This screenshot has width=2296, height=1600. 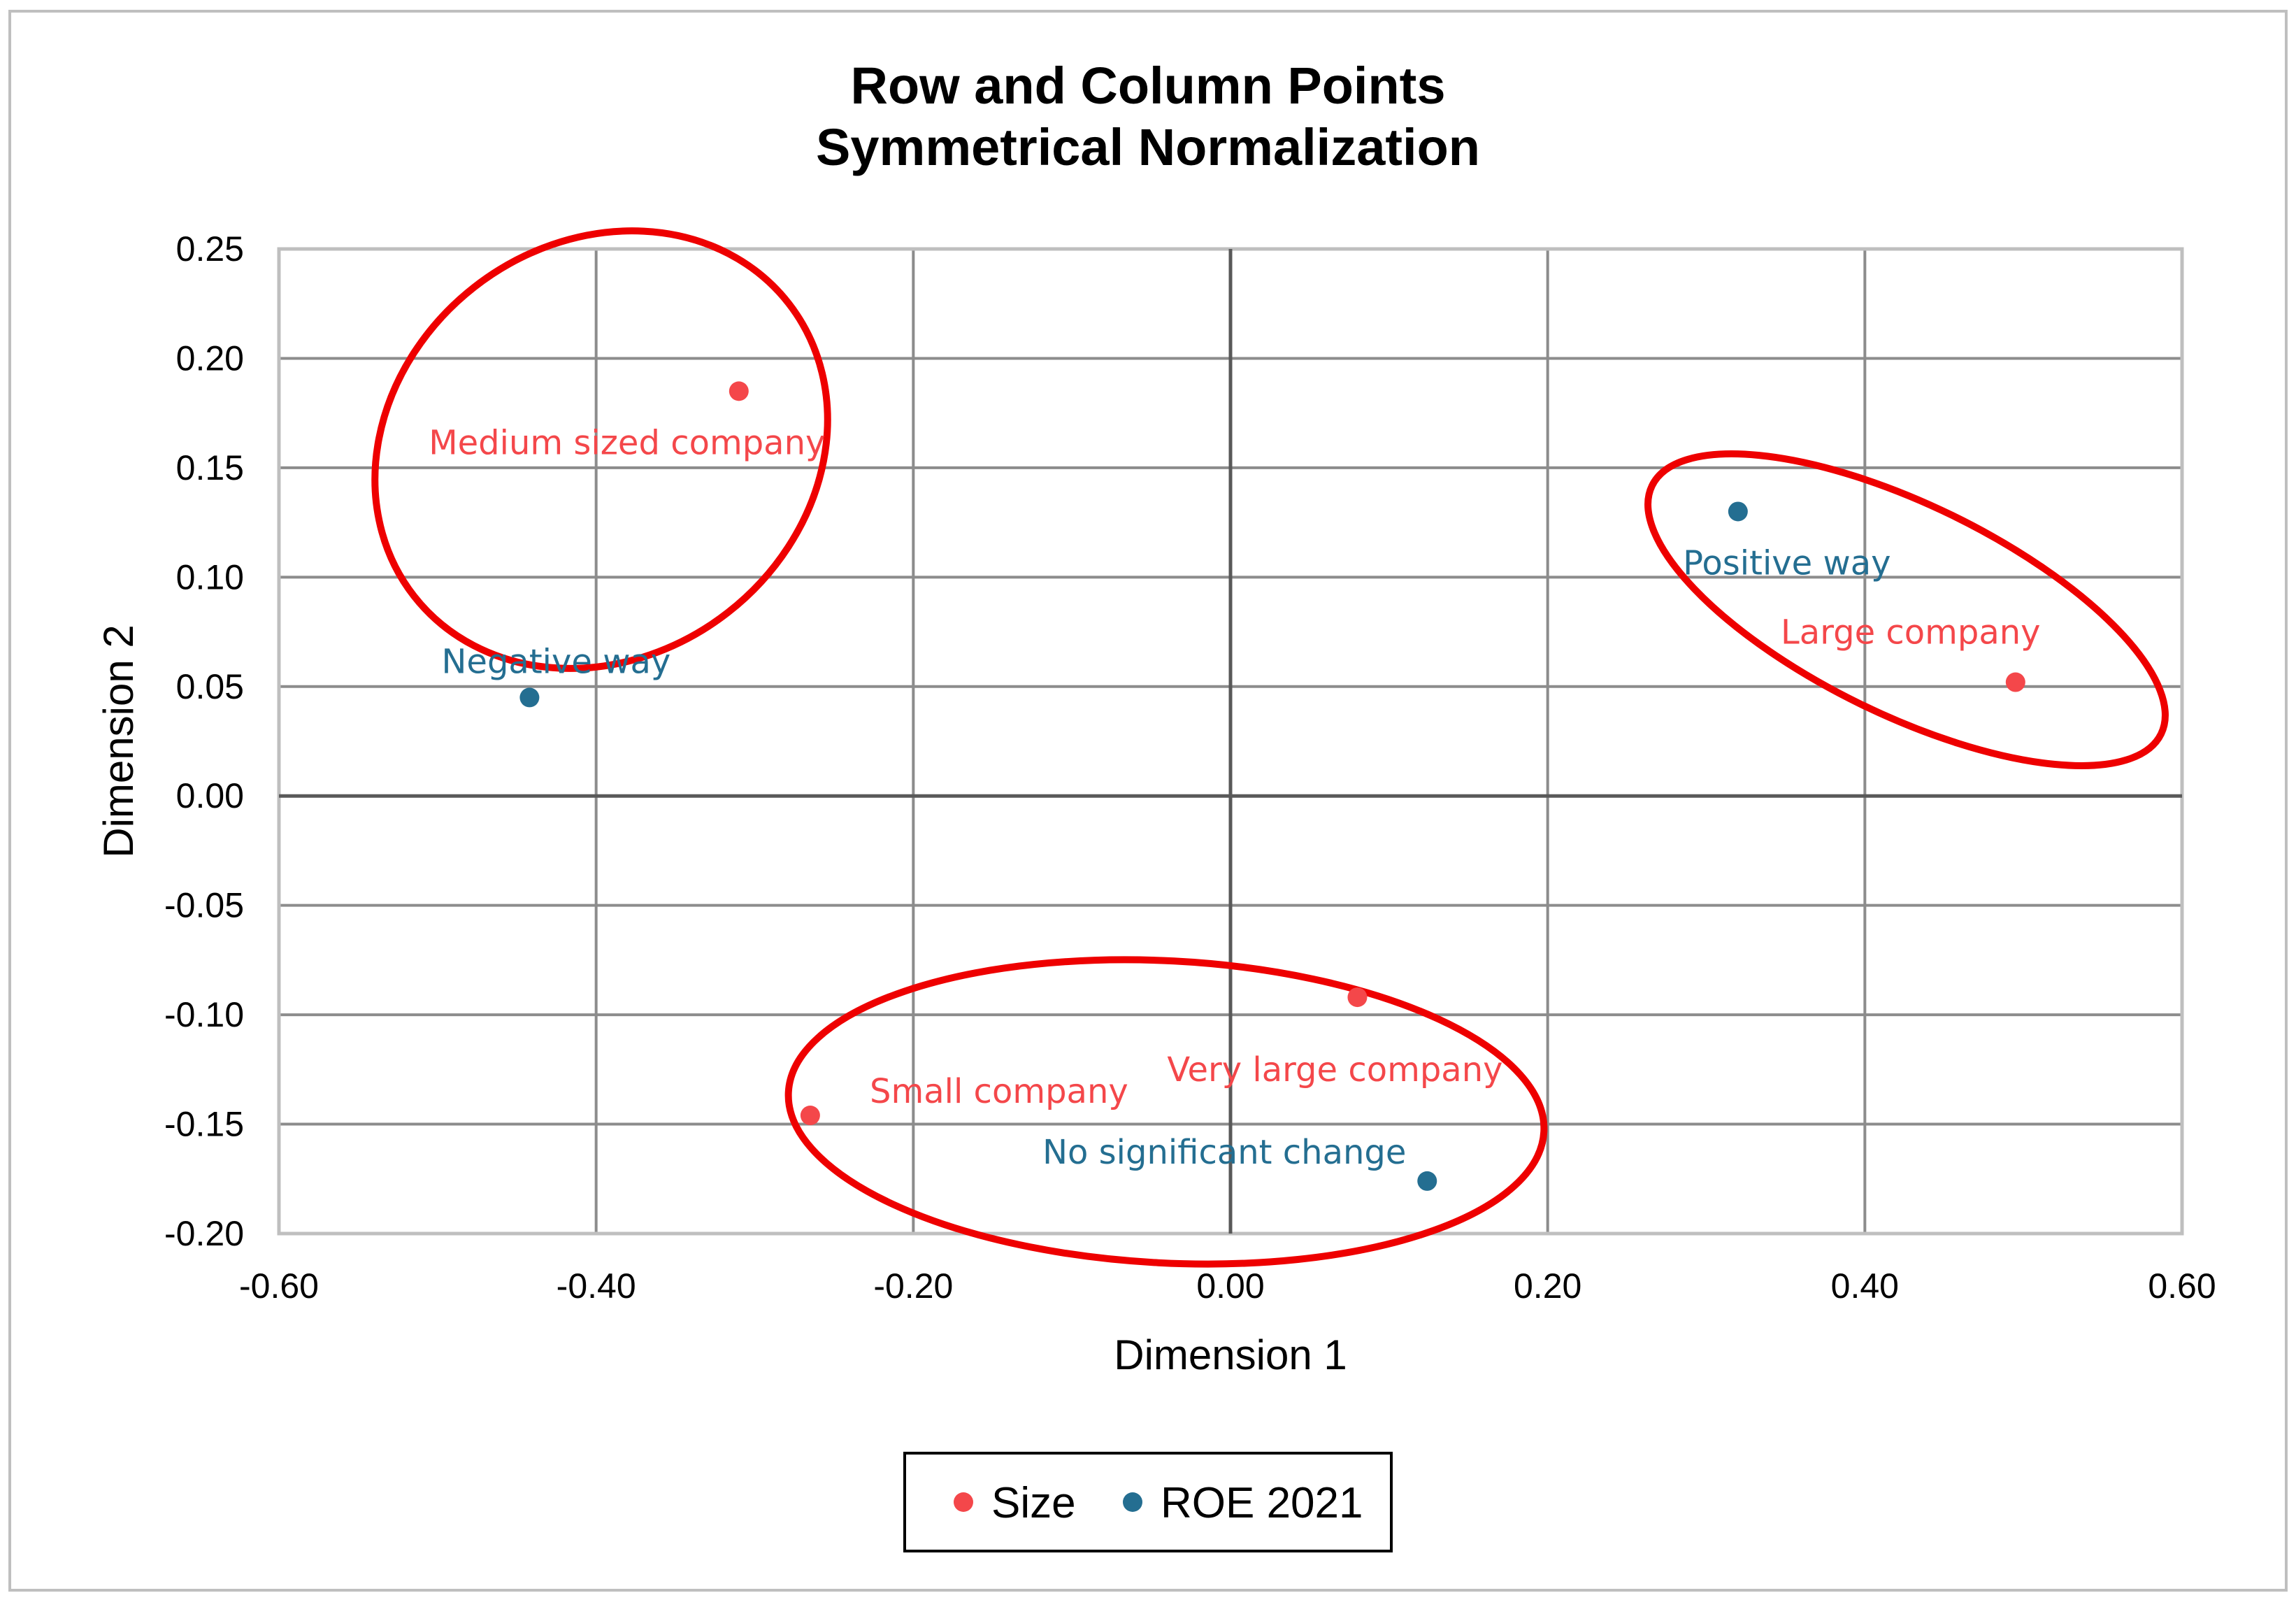 What do you see at coordinates (210, 358) in the screenshot?
I see `y-tick-label: 0.20` at bounding box center [210, 358].